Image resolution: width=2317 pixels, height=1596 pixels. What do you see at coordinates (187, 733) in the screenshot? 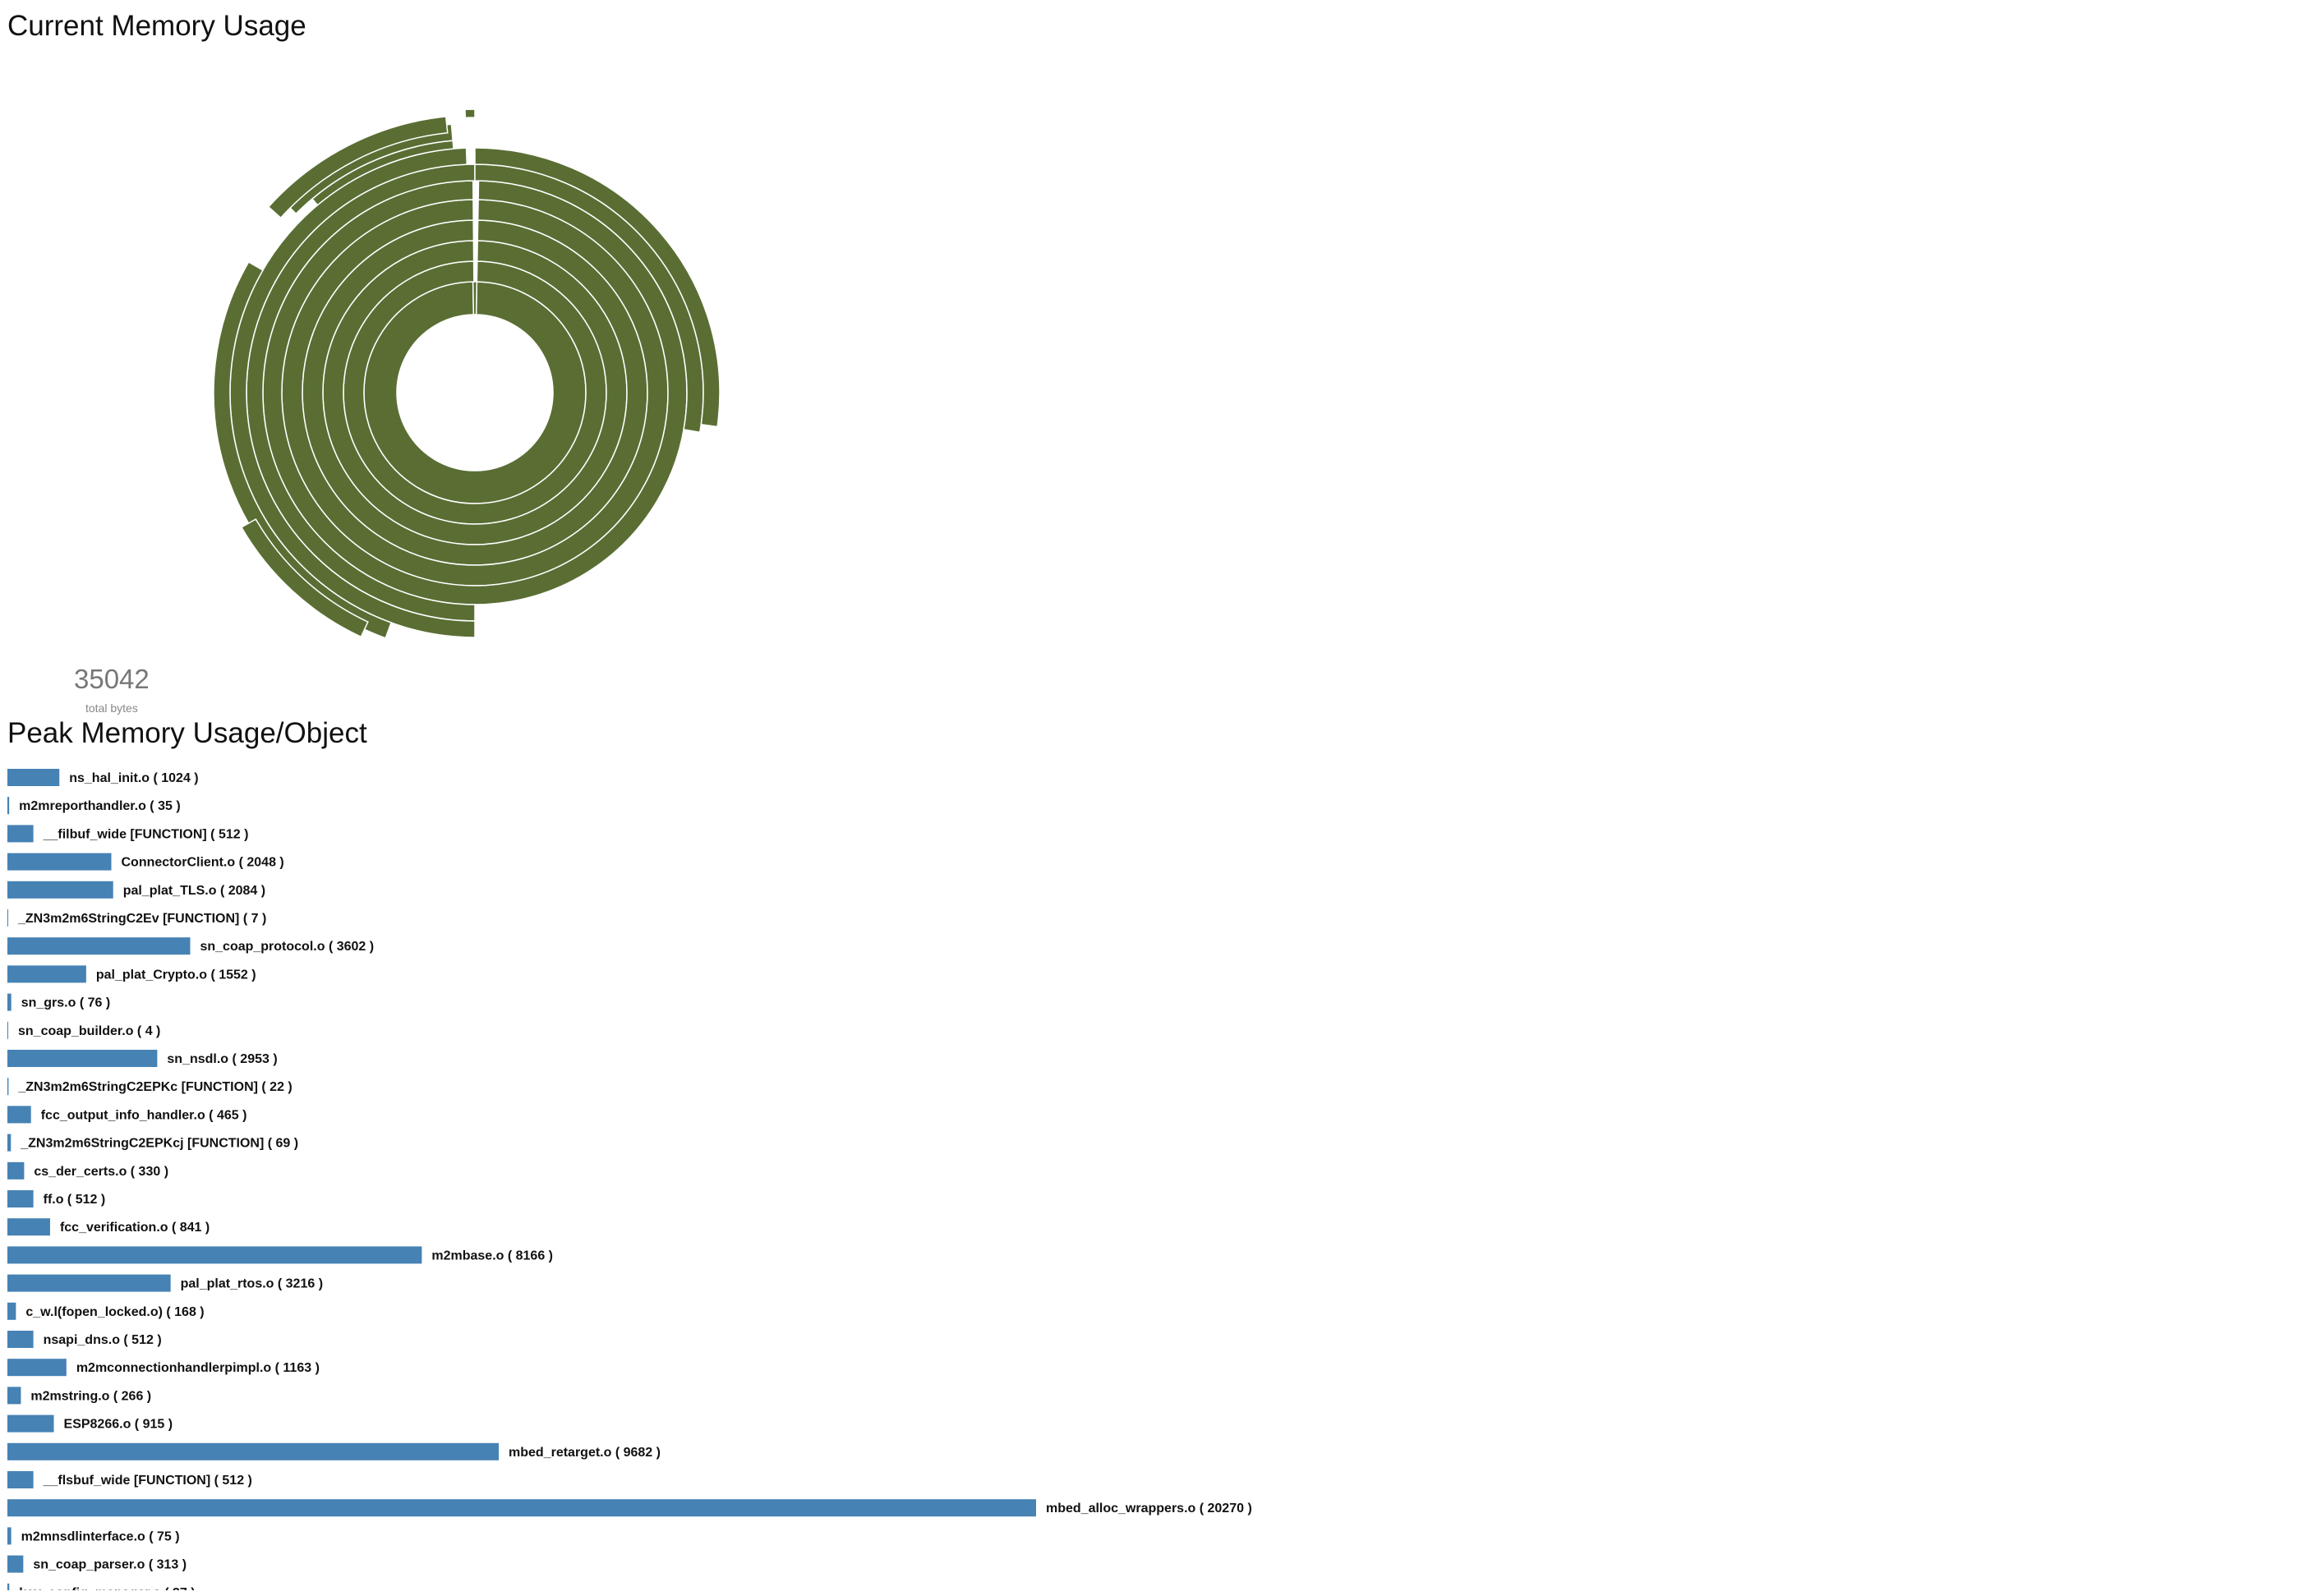
I see `peak-memory-title: Peak Memory Usage/Object` at bounding box center [187, 733].